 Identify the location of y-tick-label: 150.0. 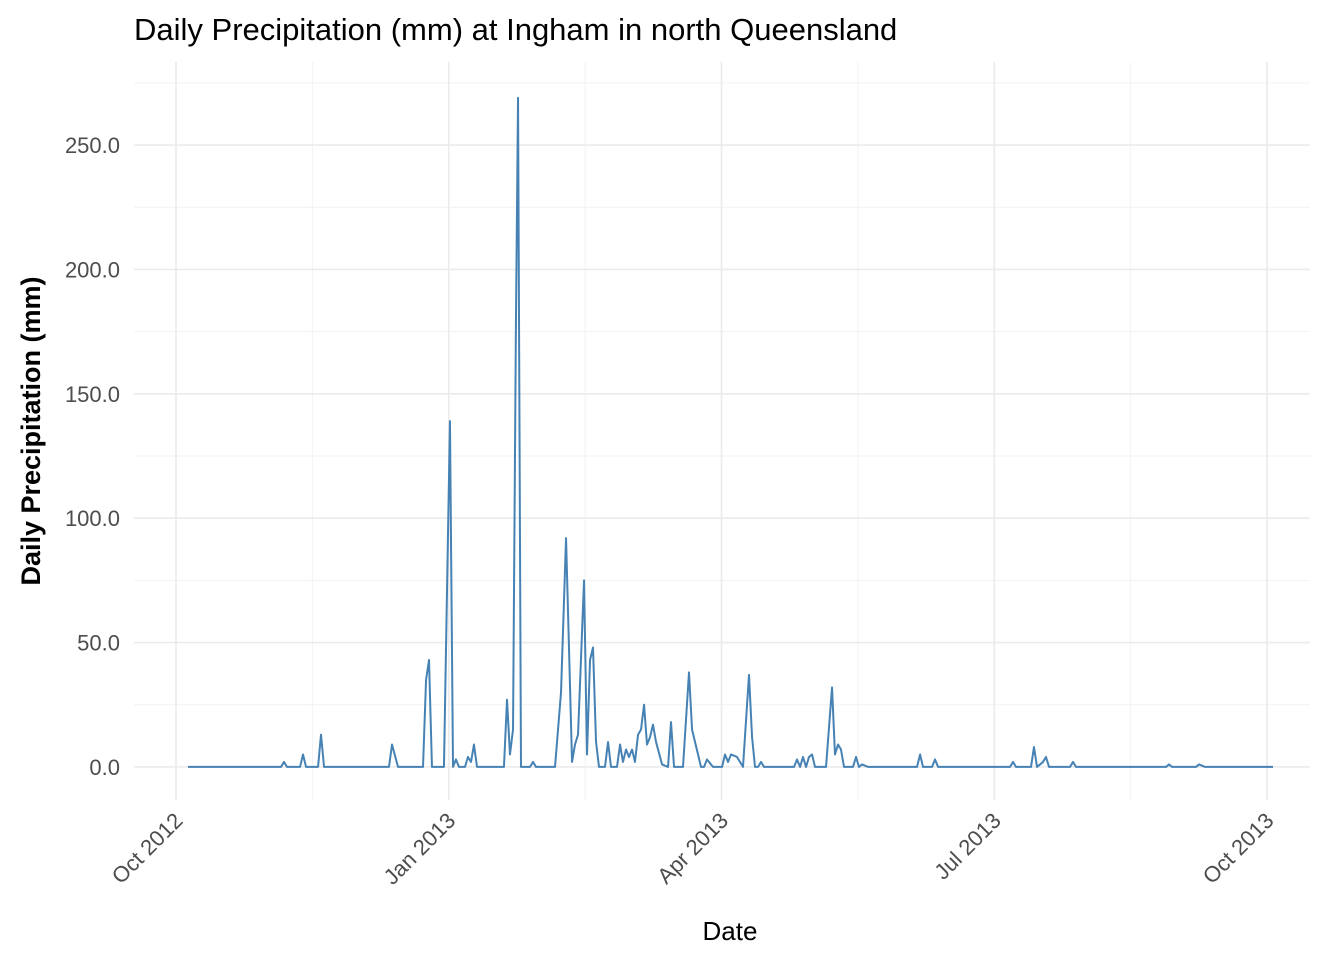
(92, 394).